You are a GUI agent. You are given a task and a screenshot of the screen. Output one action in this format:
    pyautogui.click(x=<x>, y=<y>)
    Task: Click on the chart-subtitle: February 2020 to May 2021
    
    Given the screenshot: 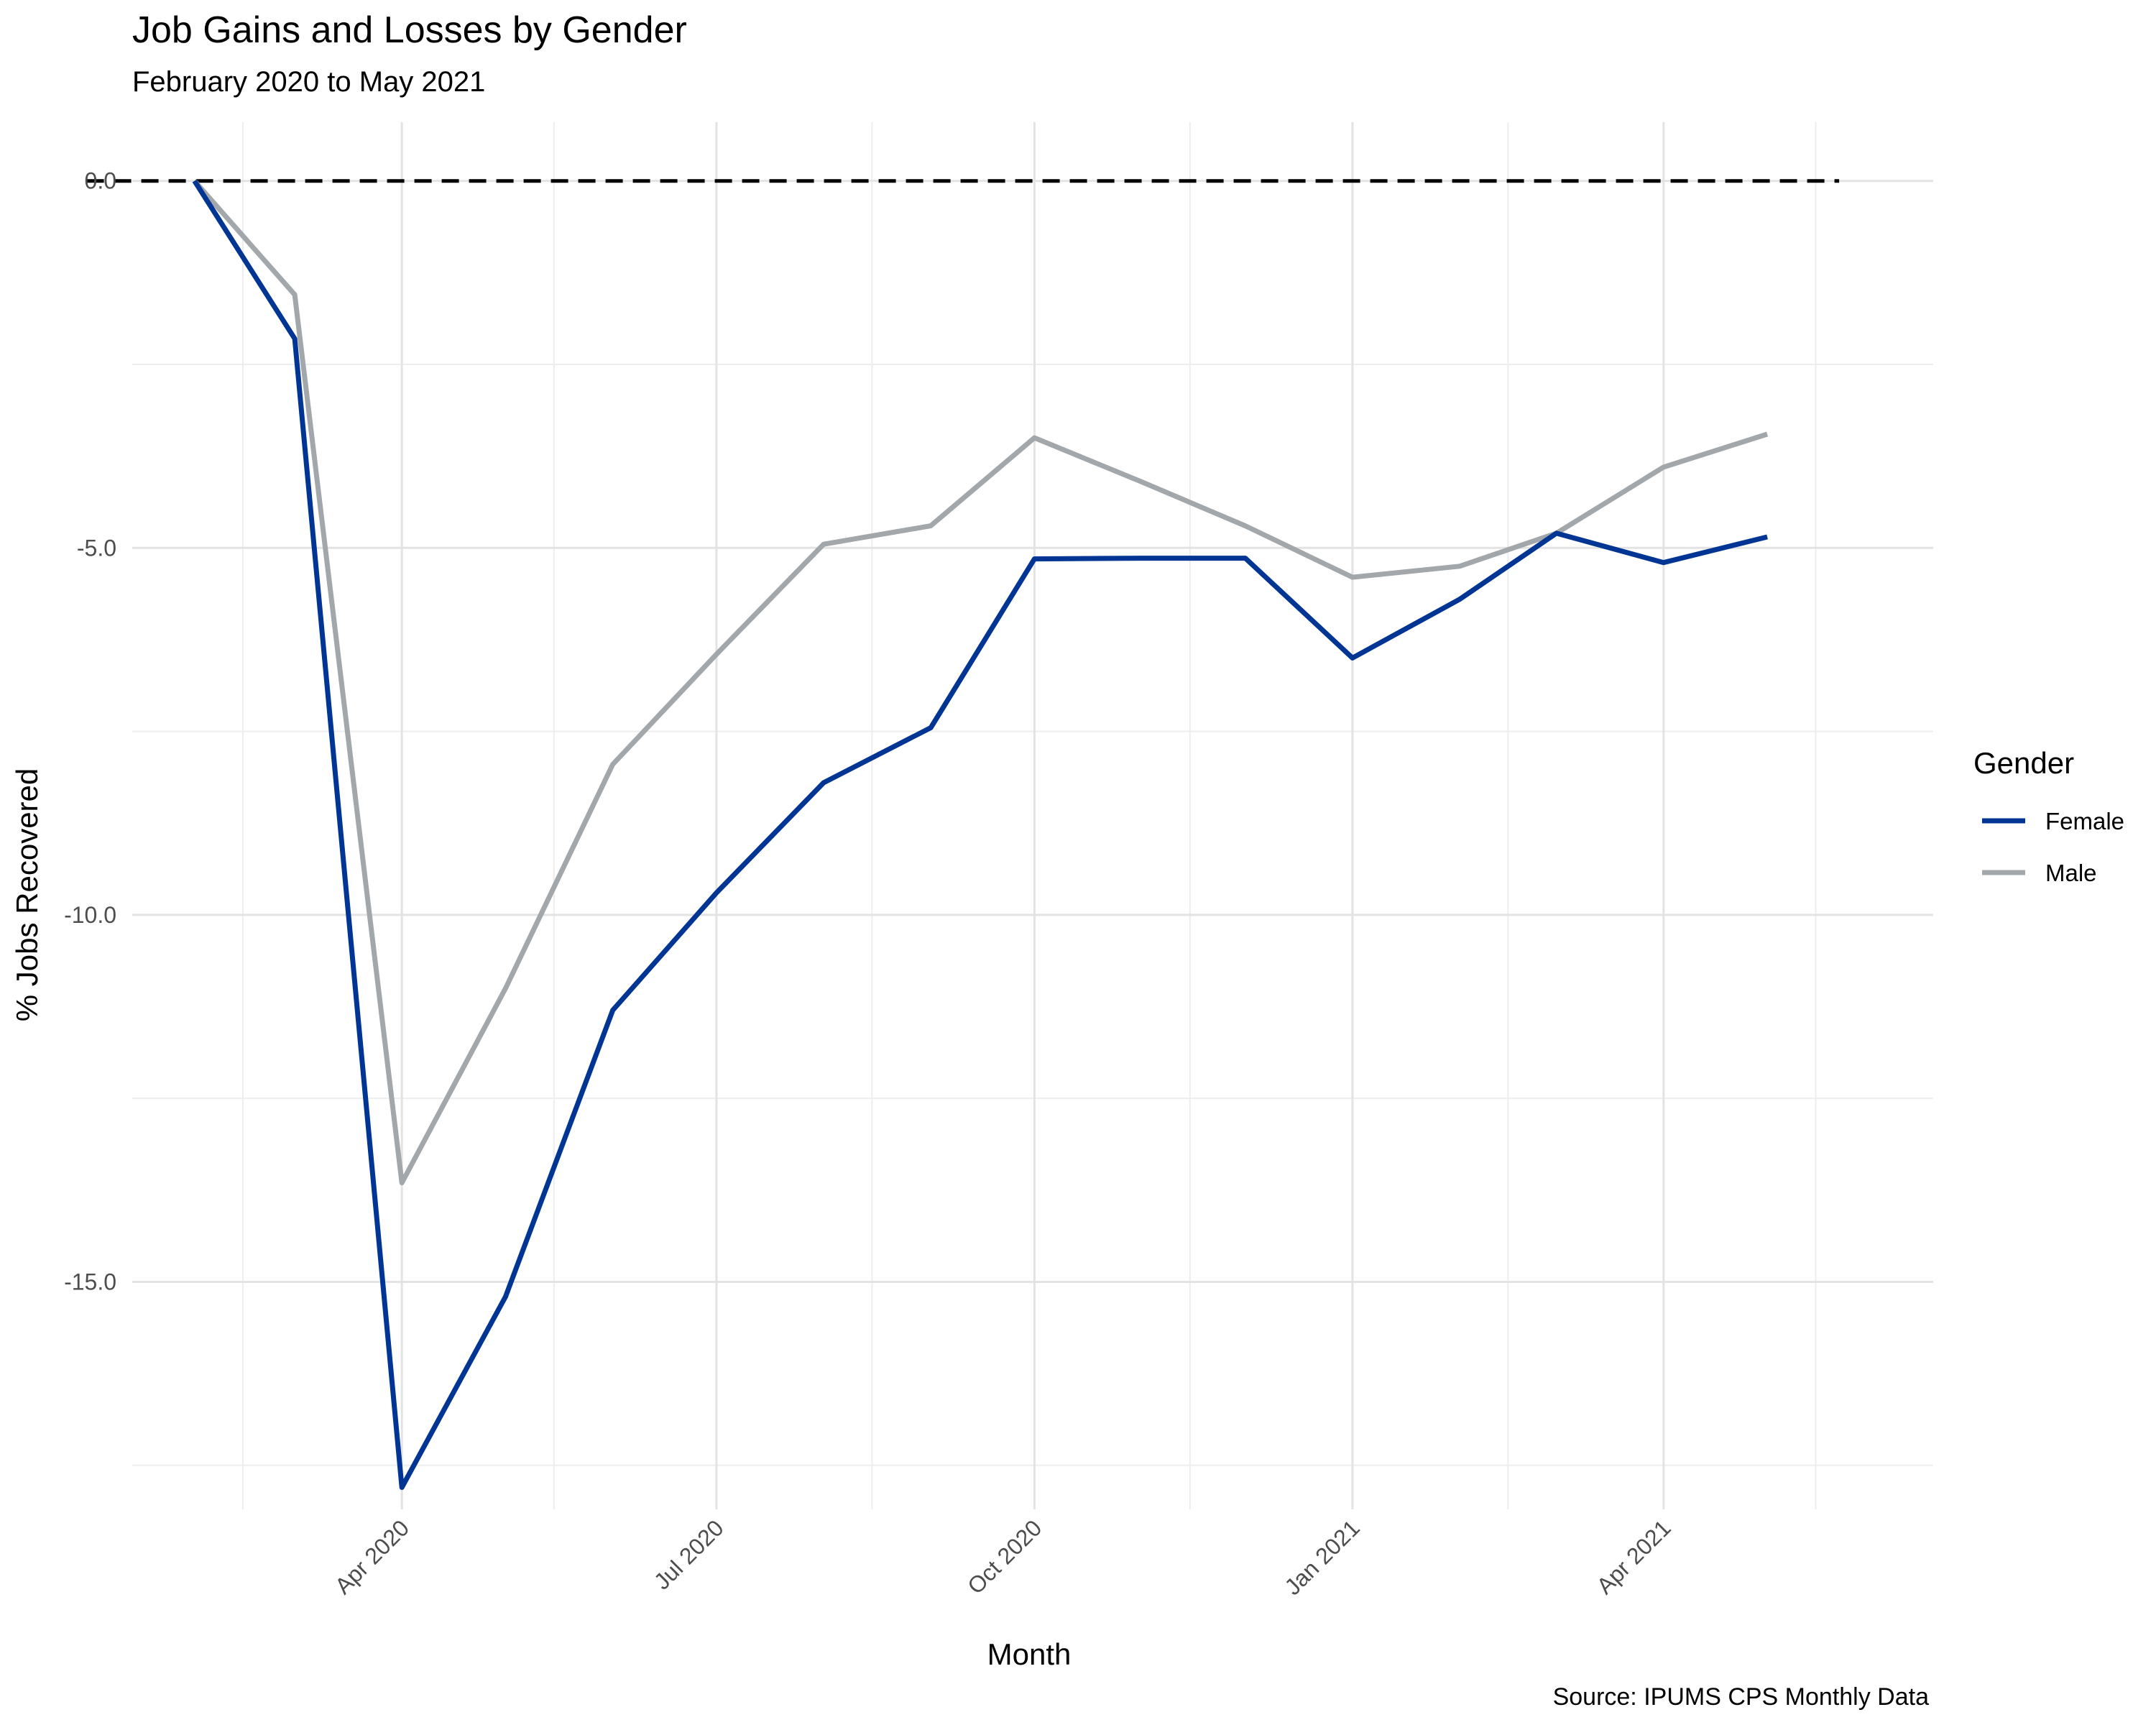 What is the action you would take?
    pyautogui.click(x=309, y=82)
    